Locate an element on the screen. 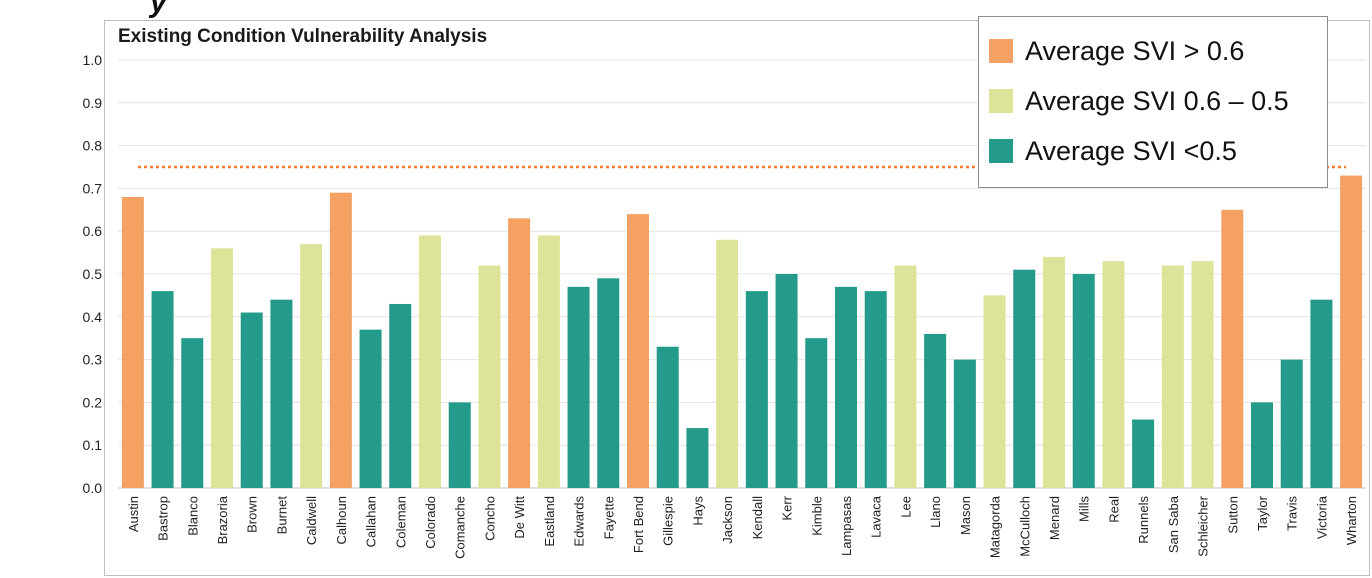 This screenshot has width=1372, height=578. y-tick-label: 0.2 is located at coordinates (93, 402).